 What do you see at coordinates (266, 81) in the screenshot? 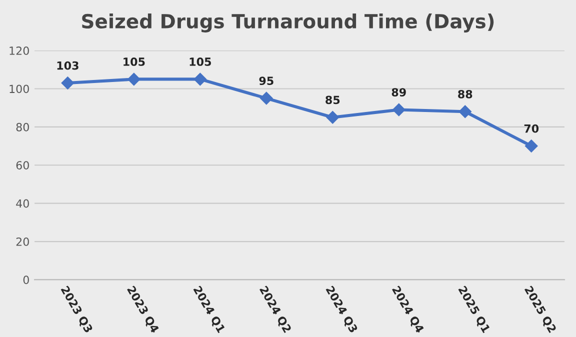
I see `data-label: 95` at bounding box center [266, 81].